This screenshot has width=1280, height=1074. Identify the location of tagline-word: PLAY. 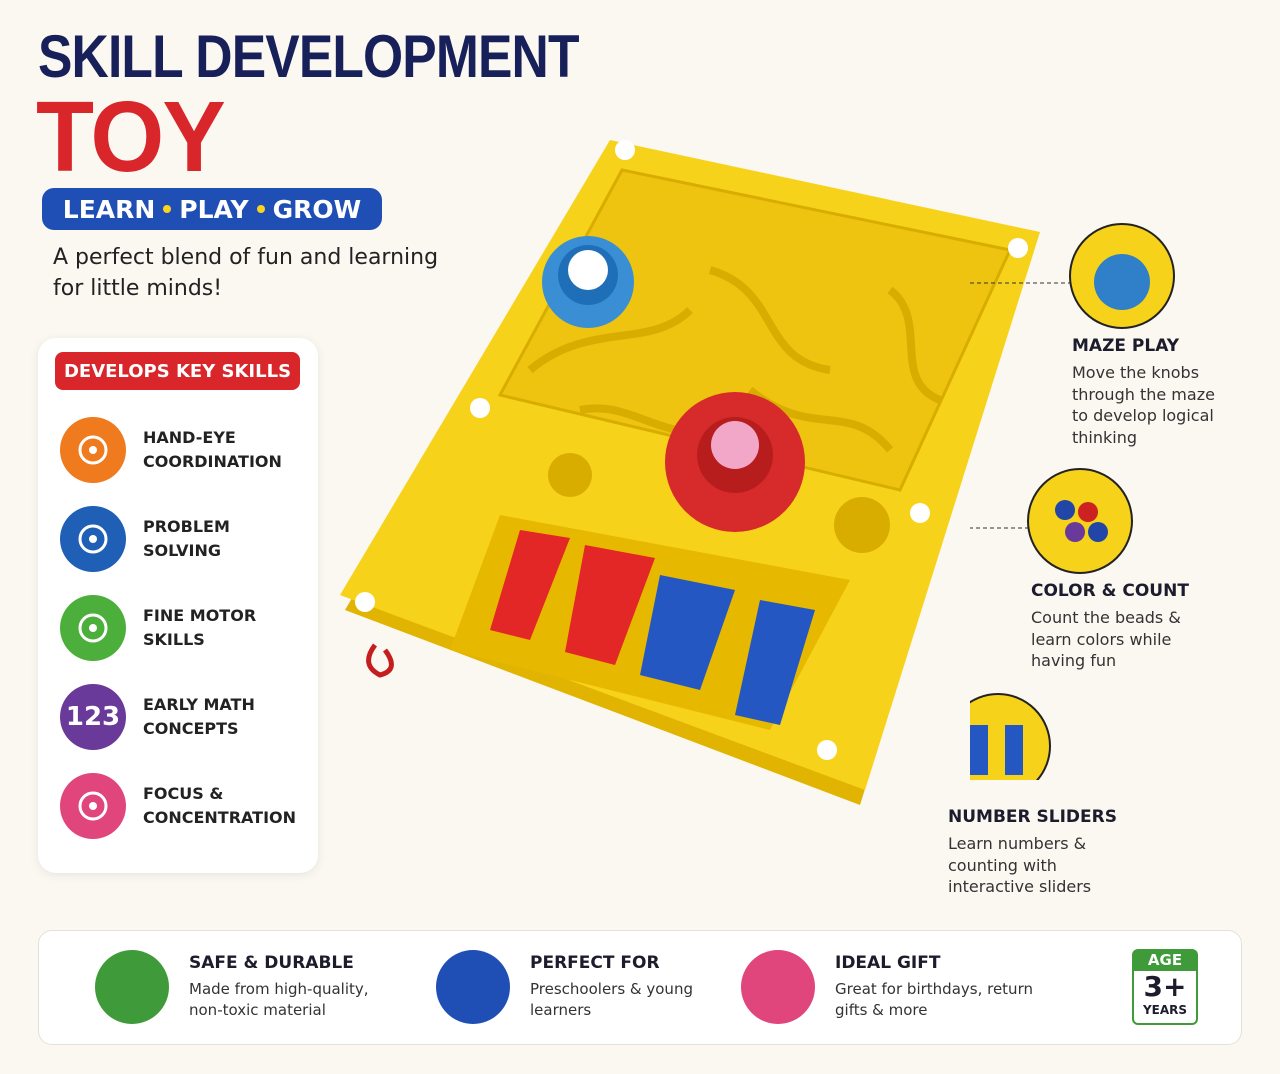
(214, 209).